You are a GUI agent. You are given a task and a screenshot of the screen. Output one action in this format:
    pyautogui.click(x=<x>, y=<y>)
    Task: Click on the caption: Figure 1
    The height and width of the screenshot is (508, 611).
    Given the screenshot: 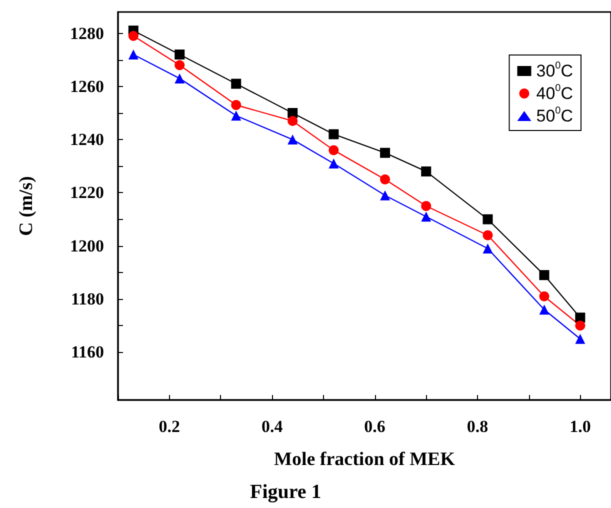 What is the action you would take?
    pyautogui.click(x=286, y=492)
    